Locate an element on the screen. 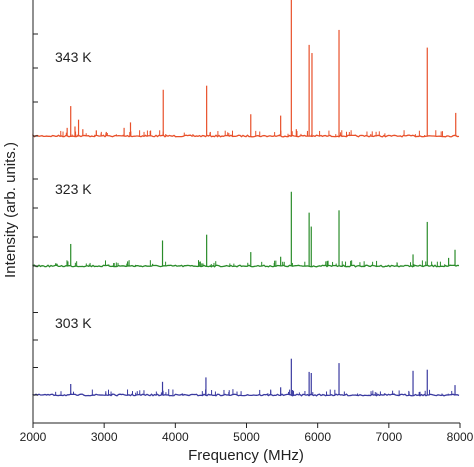 This screenshot has width=474, height=467. y-axis-title: Intensity (arb. units.) is located at coordinates (10, 210).